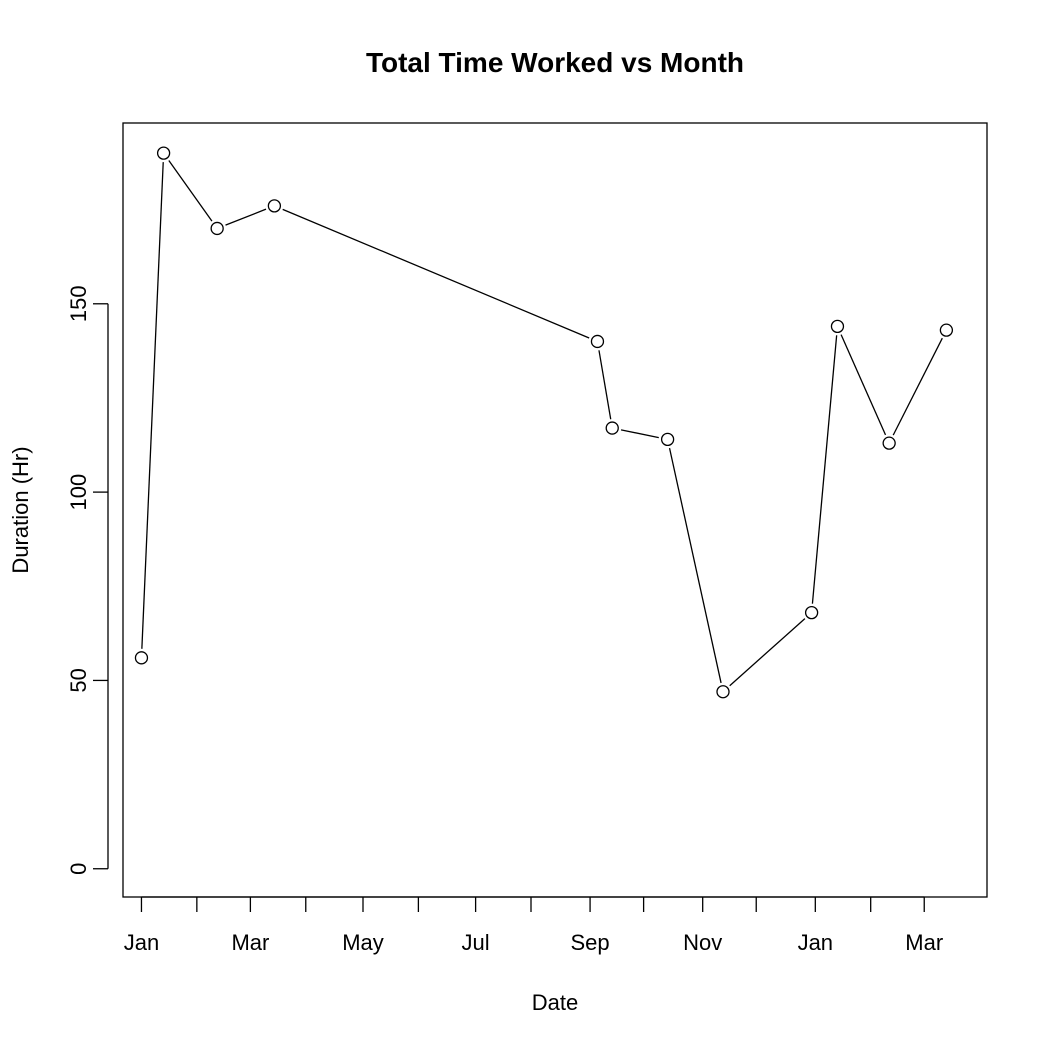 This screenshot has width=1050, height=1050. What do you see at coordinates (20, 509) in the screenshot?
I see `y-axis-label: Duration (Hr)` at bounding box center [20, 509].